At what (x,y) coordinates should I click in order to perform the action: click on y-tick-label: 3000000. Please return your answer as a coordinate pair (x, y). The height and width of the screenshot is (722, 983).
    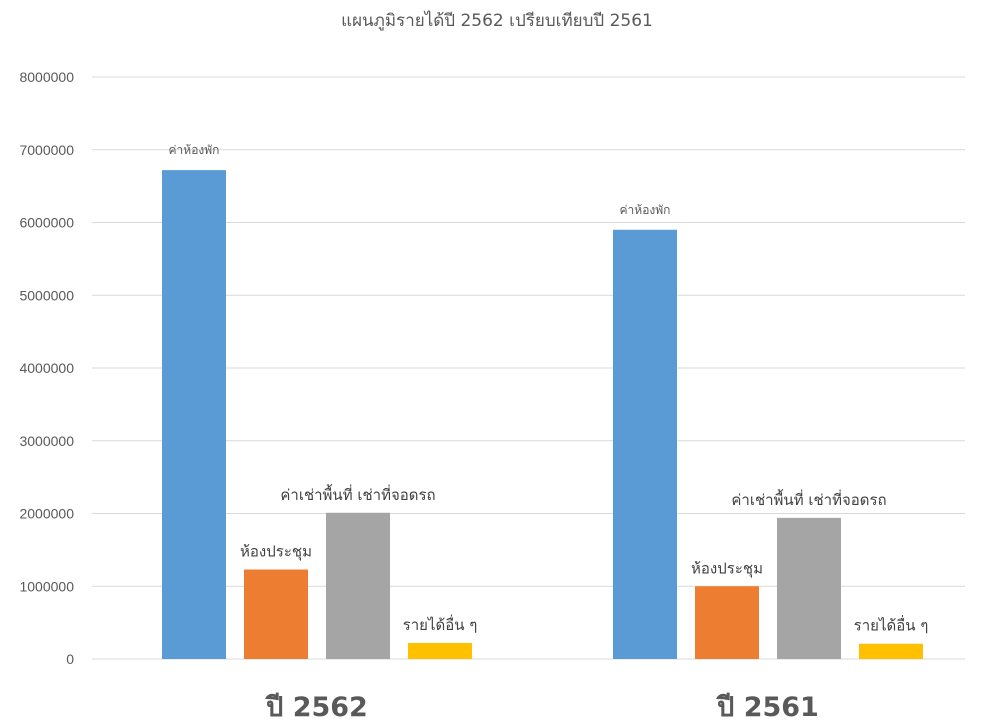
    Looking at the image, I should click on (46, 441).